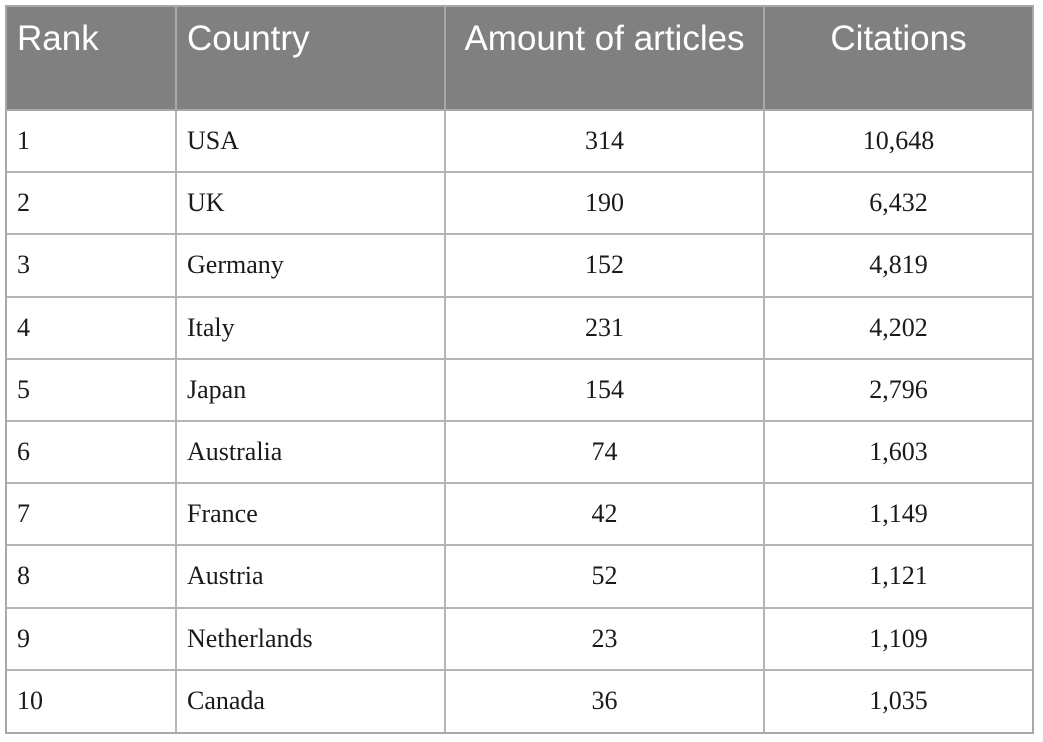  What do you see at coordinates (311, 577) in the screenshot?
I see `cell-country: Austria` at bounding box center [311, 577].